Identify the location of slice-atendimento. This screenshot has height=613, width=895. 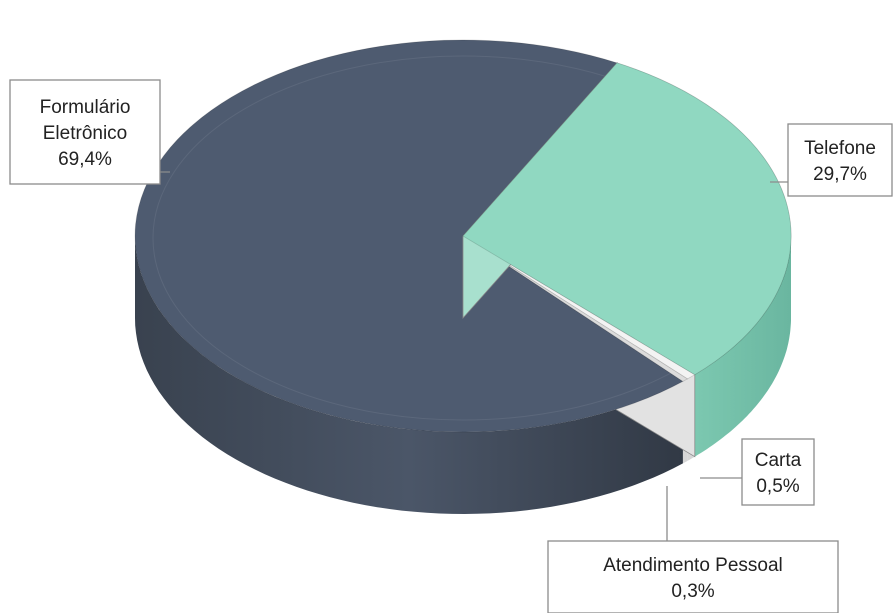
(575, 308).